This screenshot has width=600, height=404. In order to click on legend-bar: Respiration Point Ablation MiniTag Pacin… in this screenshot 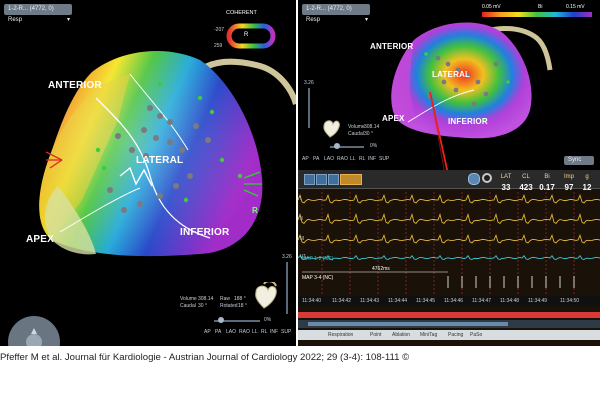, I will do `click(449, 335)`.